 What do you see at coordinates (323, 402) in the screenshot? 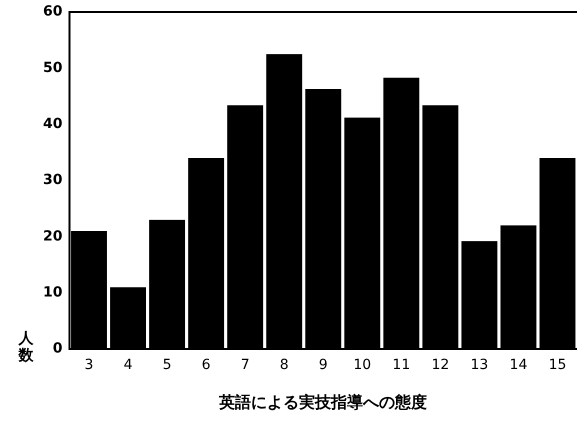
I see `x-axis-title: 英語による実技指導への態度` at bounding box center [323, 402].